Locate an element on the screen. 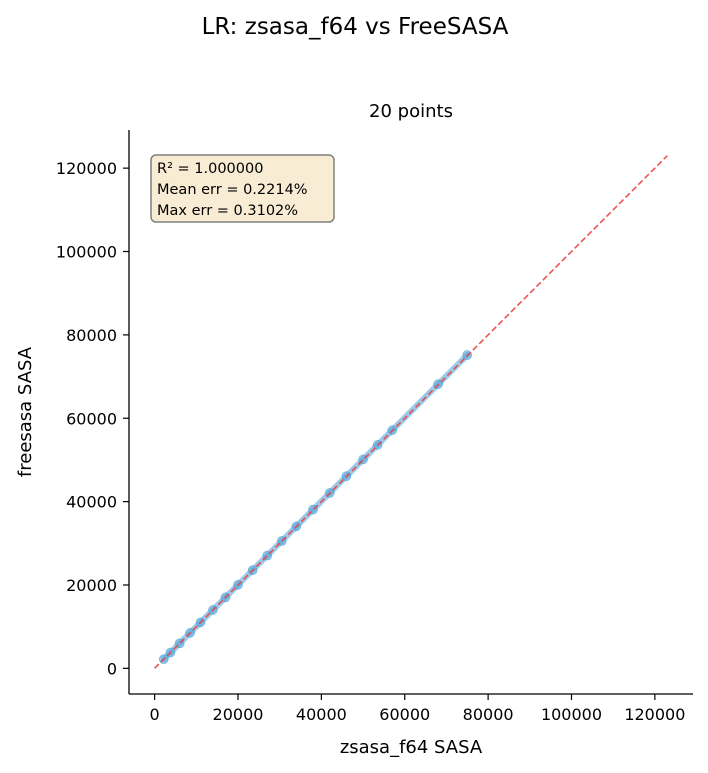 The width and height of the screenshot is (708, 773). annotation-box is located at coordinates (242, 188).